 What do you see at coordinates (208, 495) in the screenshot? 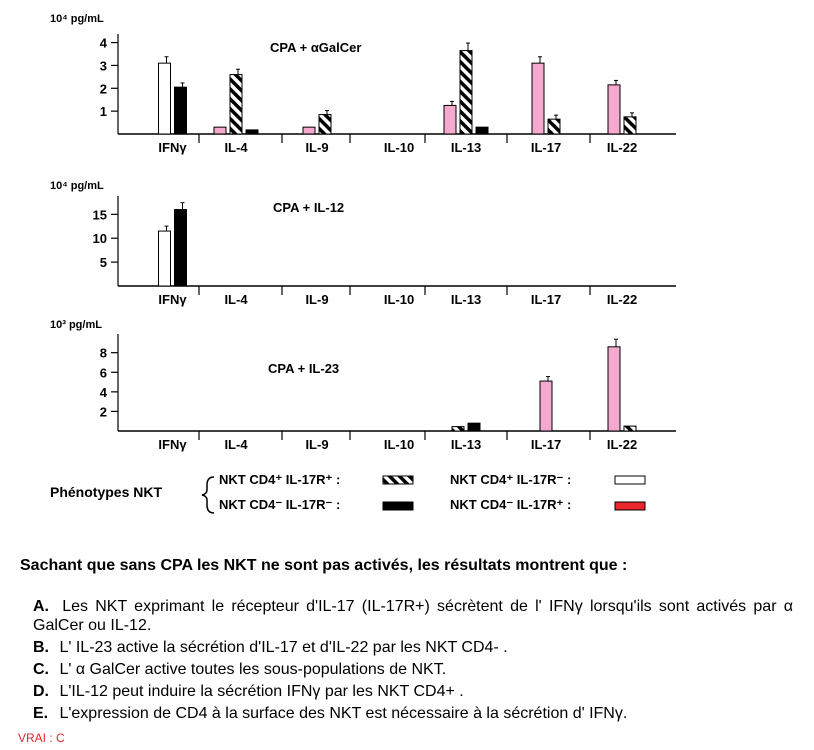
I see `legend-brace` at bounding box center [208, 495].